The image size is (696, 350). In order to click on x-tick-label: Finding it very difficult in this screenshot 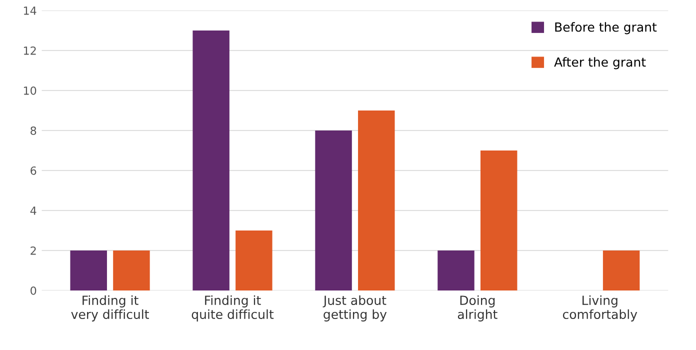, I will do `click(110, 308)`.